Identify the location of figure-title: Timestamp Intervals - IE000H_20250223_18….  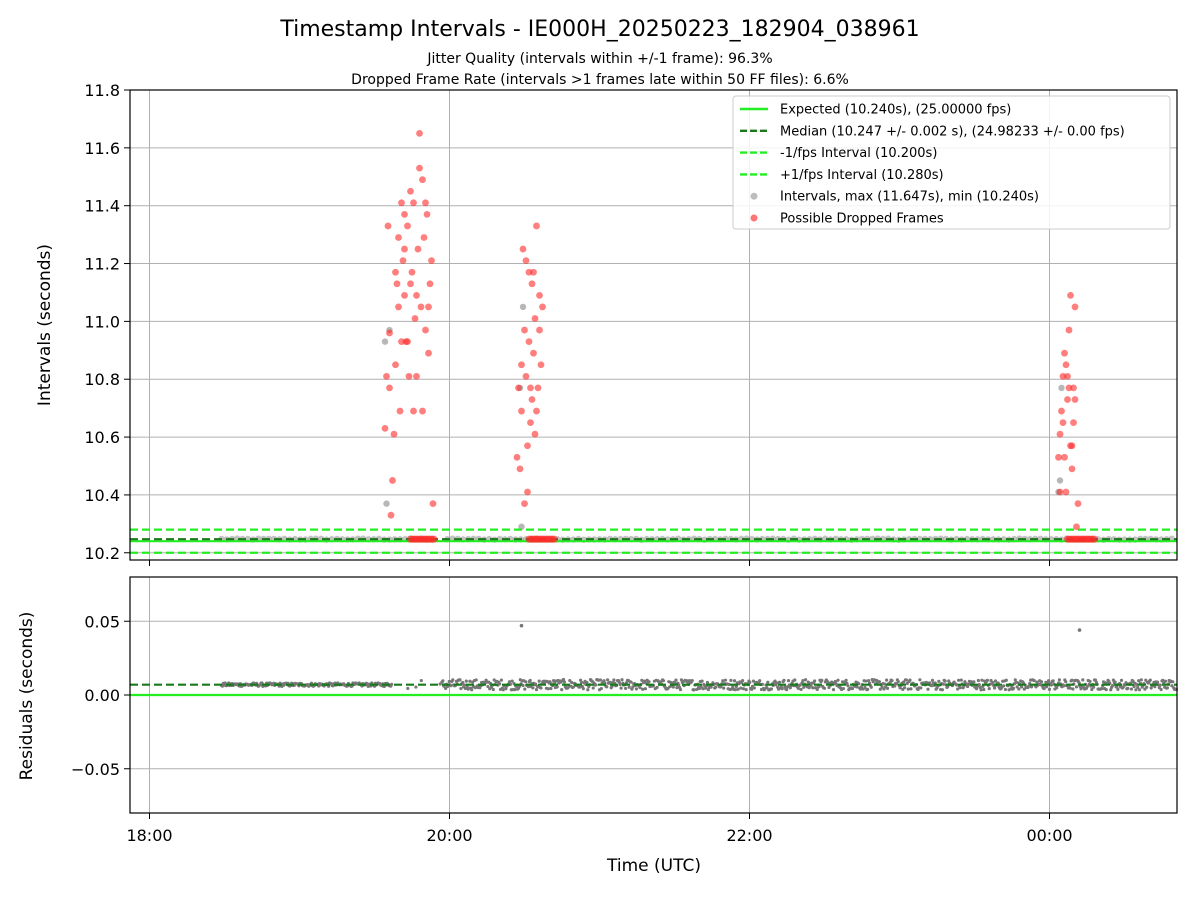
(599, 29).